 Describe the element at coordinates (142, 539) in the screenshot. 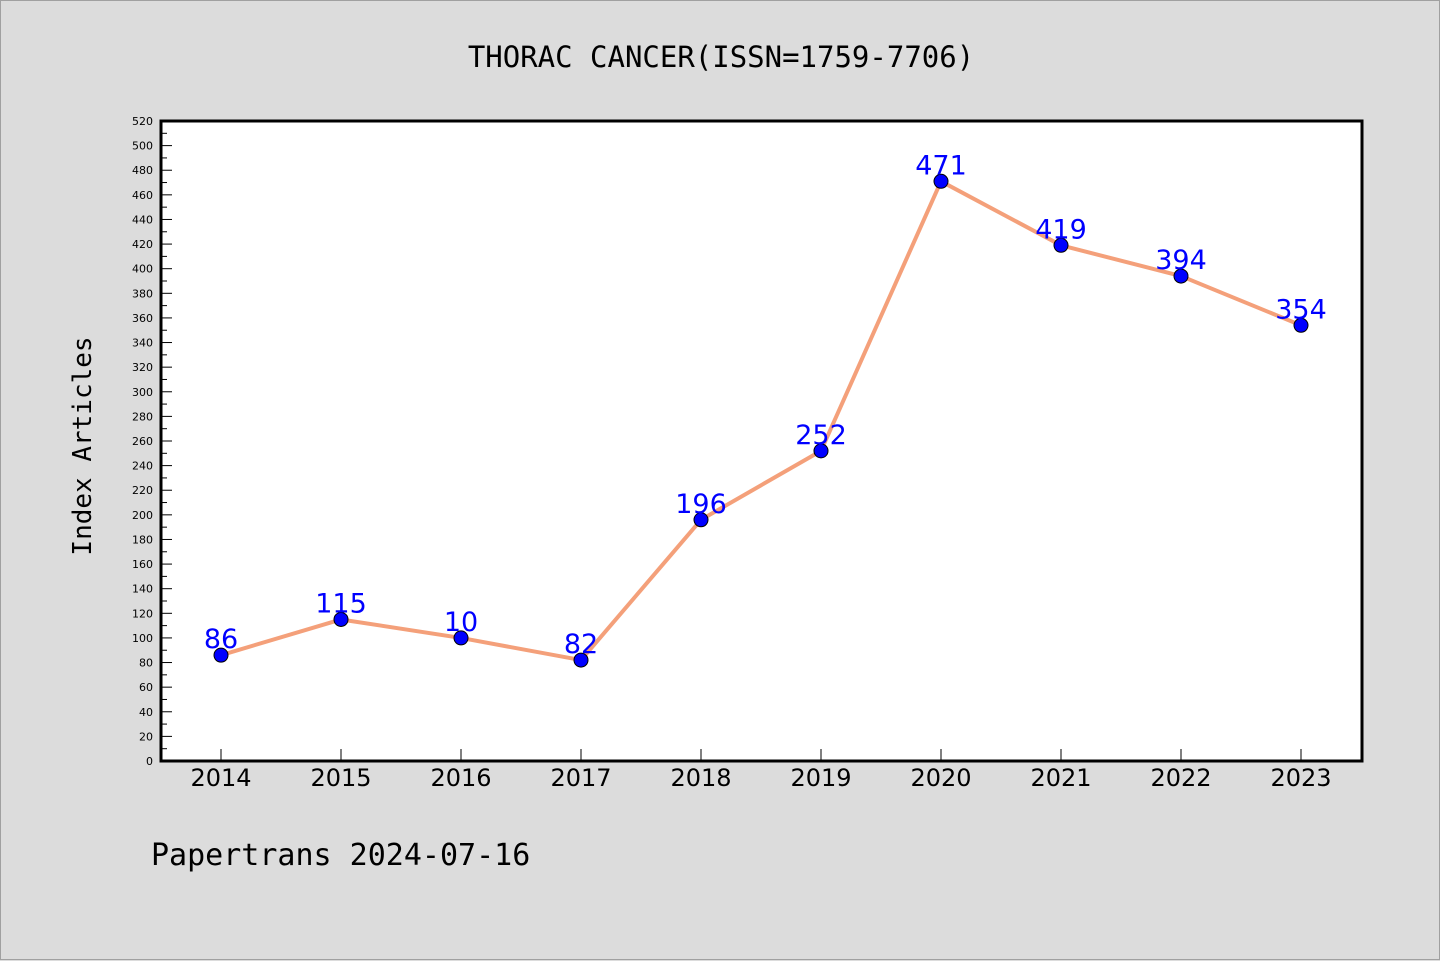

I see `y-tick-label: 180` at that location.